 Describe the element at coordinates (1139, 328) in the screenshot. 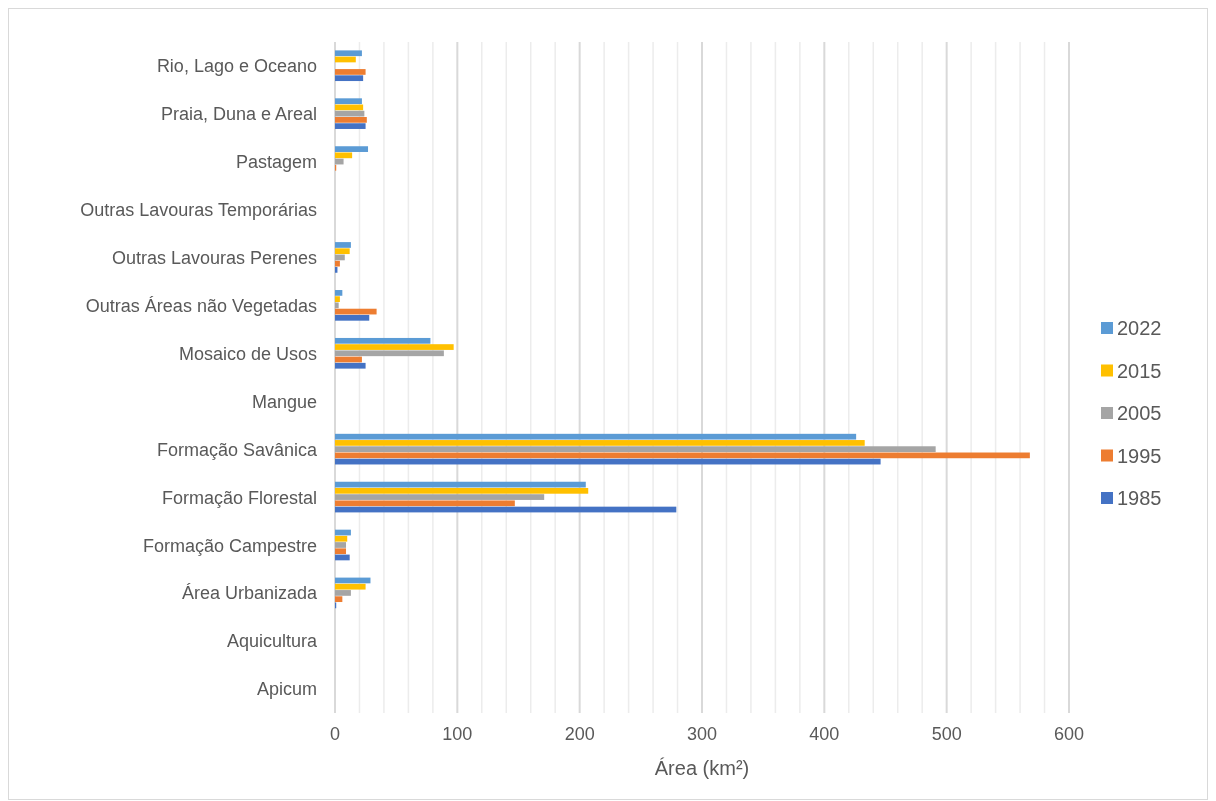

I see `legend-label: 2022` at that location.